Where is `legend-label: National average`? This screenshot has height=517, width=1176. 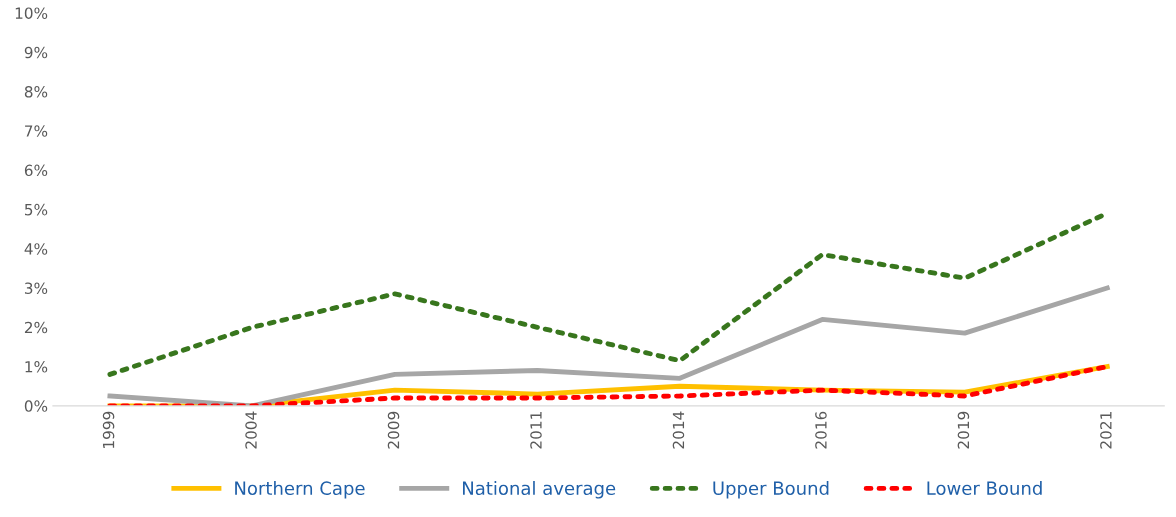 legend-label: National average is located at coordinates (539, 490).